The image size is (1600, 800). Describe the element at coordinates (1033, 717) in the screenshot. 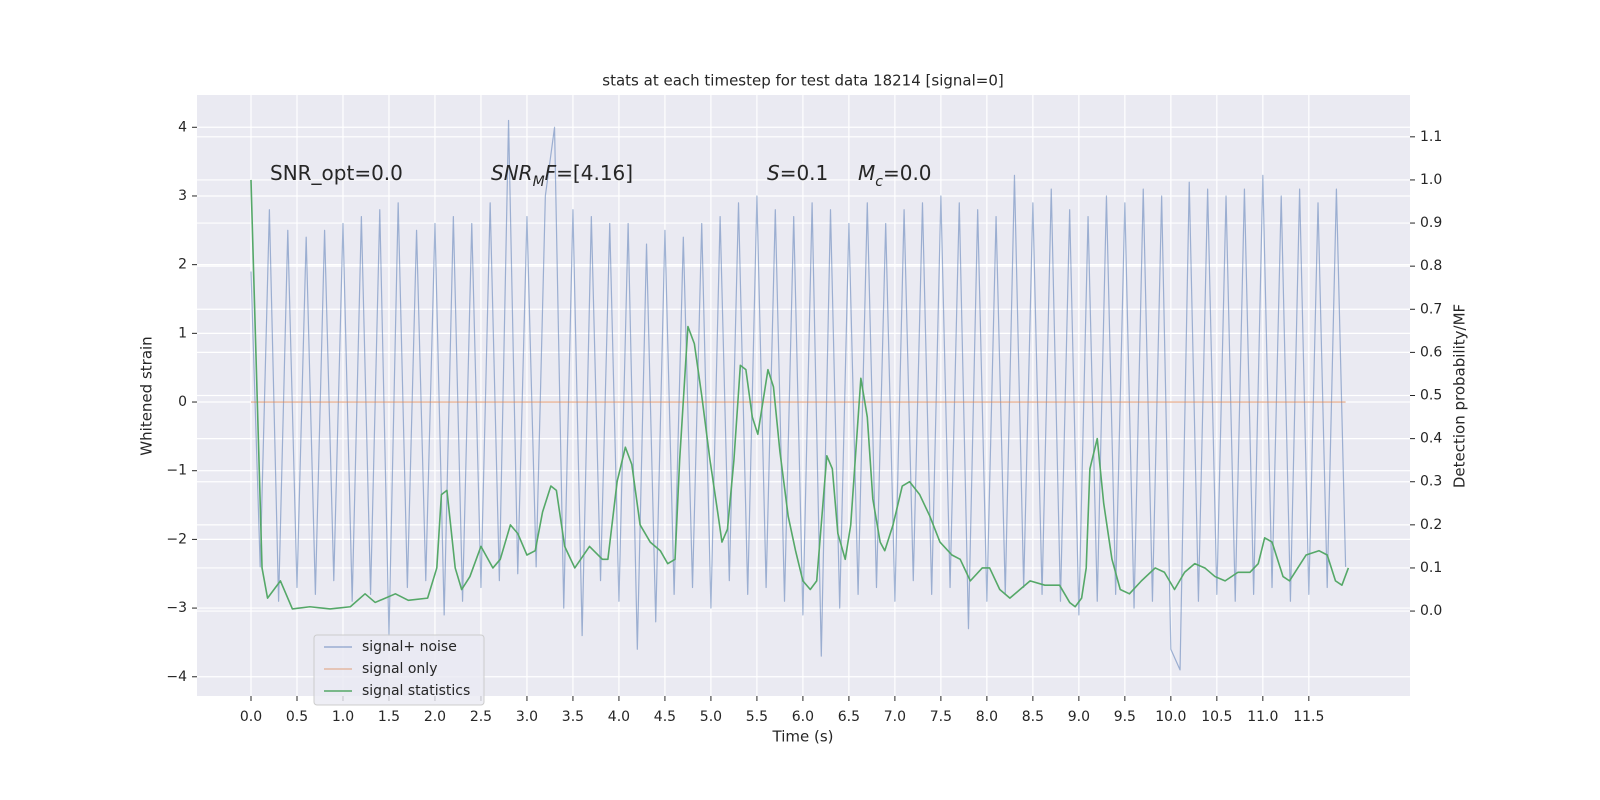

I see `x-tick-label: 8.5` at that location.